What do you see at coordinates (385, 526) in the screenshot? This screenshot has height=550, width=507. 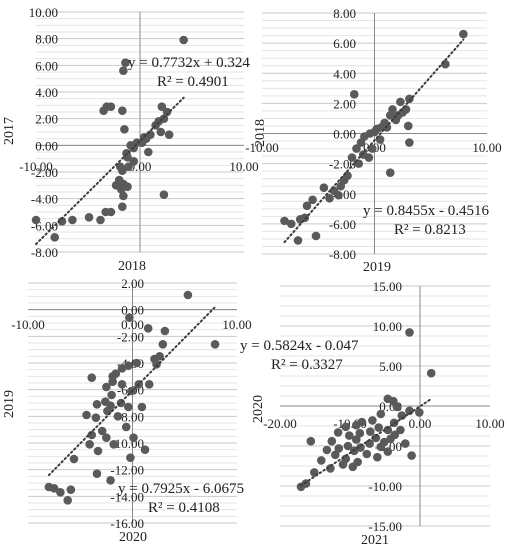 I see `y-tick-label: -15.00` at bounding box center [385, 526].